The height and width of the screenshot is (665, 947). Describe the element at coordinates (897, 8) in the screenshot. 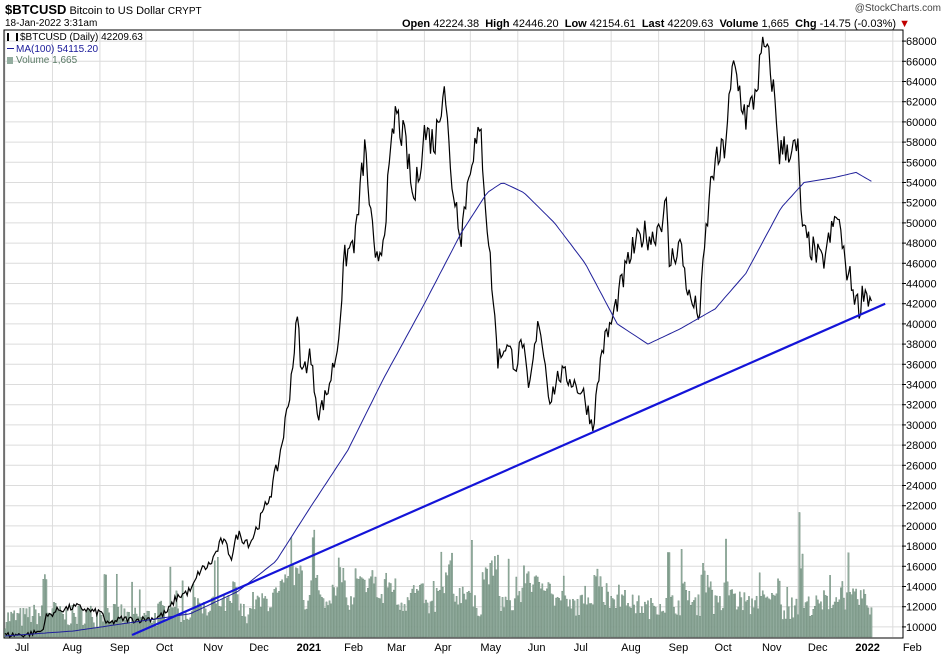

I see `watermark: @StockCharts.com` at that location.